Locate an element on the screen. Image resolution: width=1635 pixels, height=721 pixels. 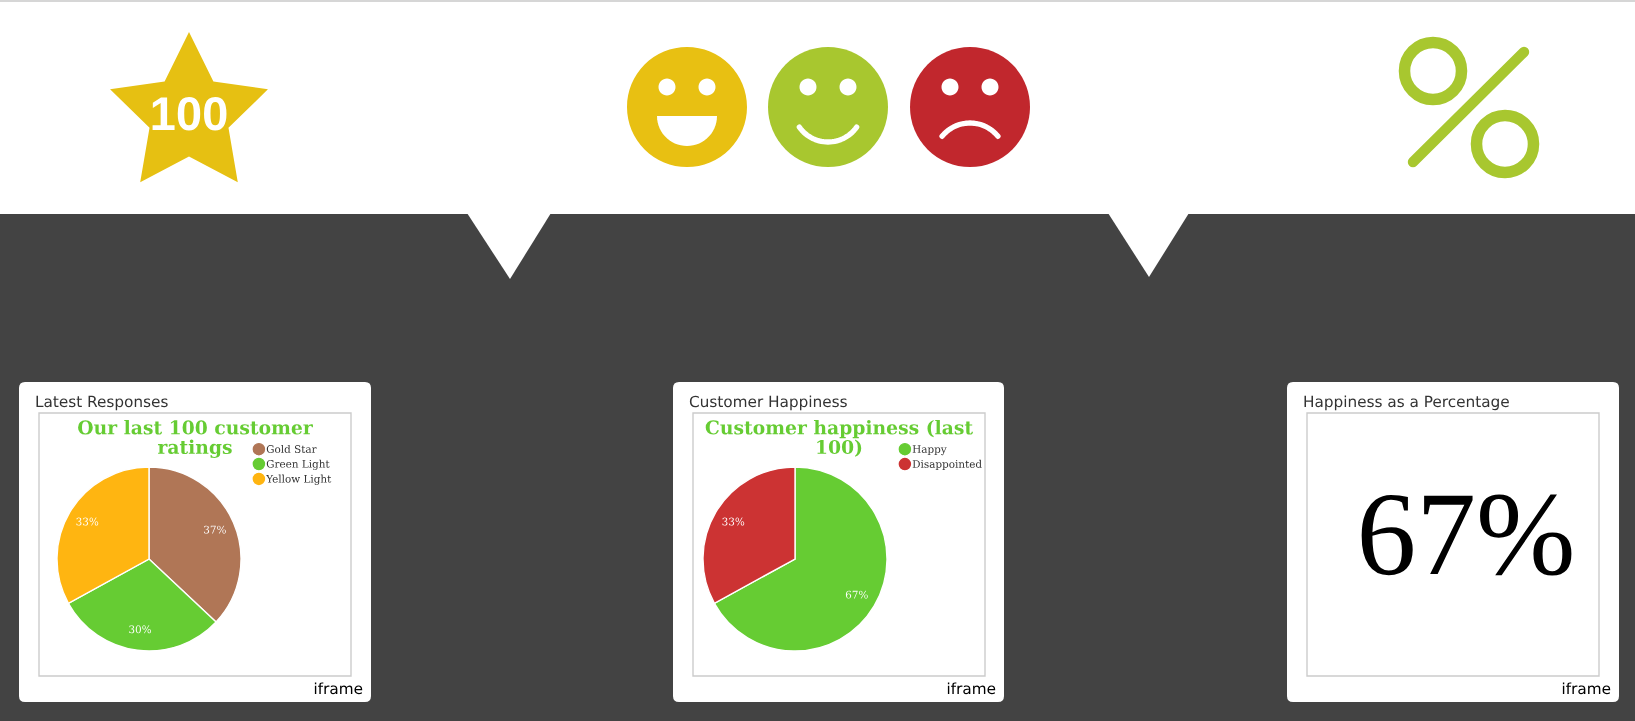
chart-title: Customer Happiness is located at coordinates (768, 403).